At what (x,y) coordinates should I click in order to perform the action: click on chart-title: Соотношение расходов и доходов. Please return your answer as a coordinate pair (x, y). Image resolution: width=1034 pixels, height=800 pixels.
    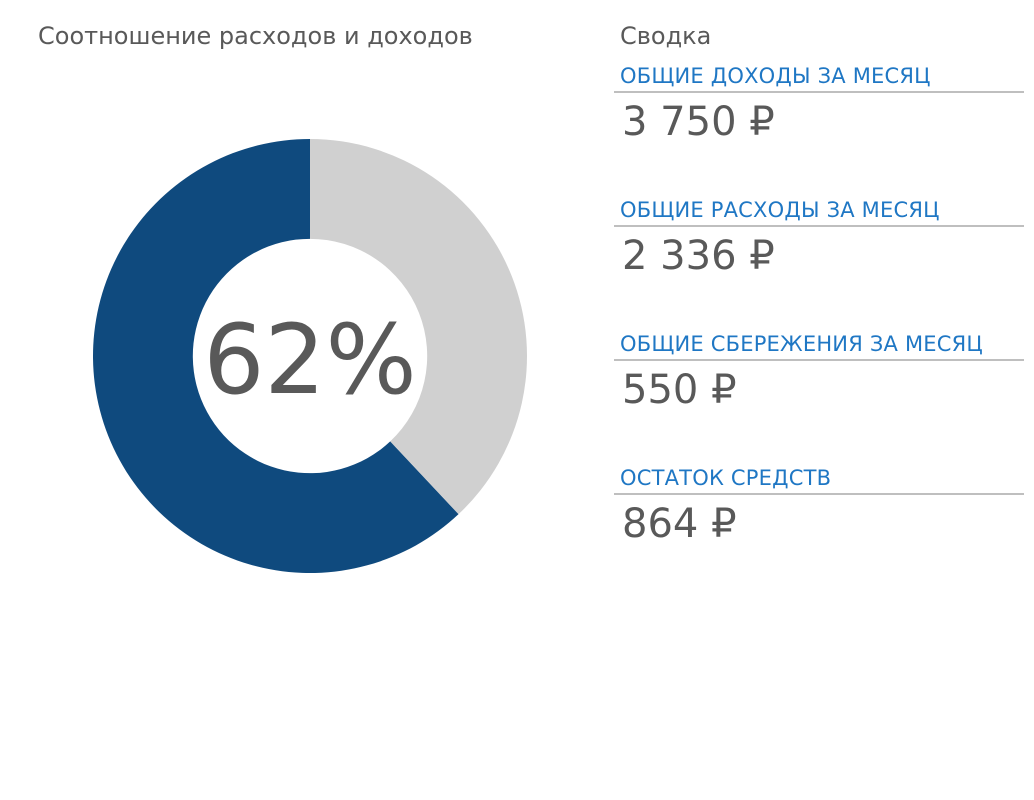
    Looking at the image, I should click on (255, 36).